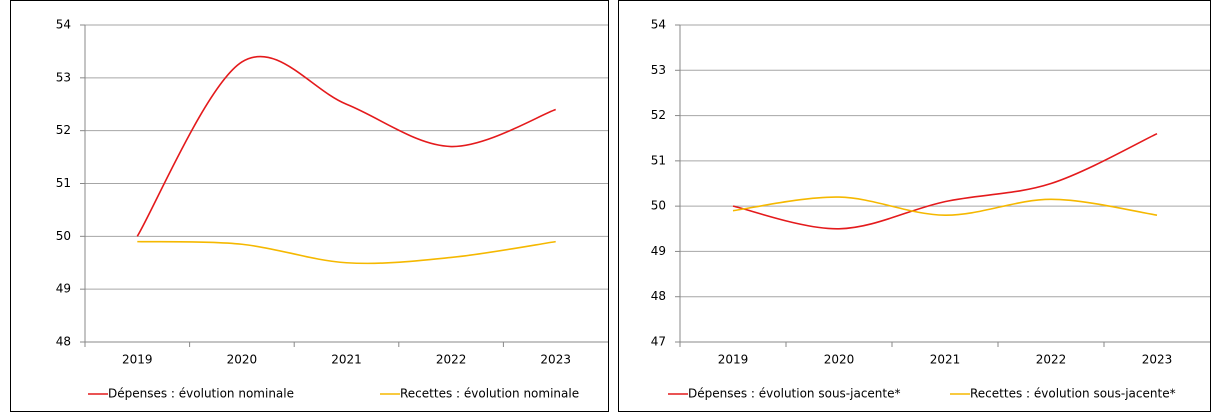 The image size is (1211, 420). Describe the element at coordinates (1073, 394) in the screenshot. I see `legend-label: Recettes : évolution sous-jacente*` at that location.